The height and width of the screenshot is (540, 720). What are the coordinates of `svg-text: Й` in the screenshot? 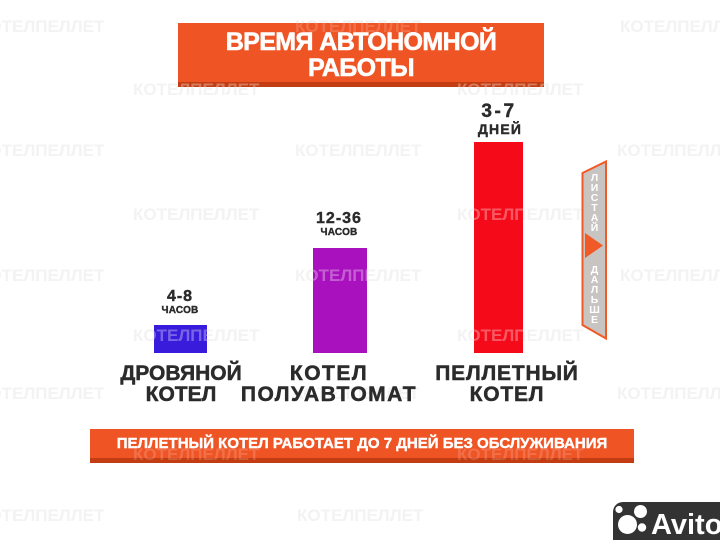 It's located at (595, 227).